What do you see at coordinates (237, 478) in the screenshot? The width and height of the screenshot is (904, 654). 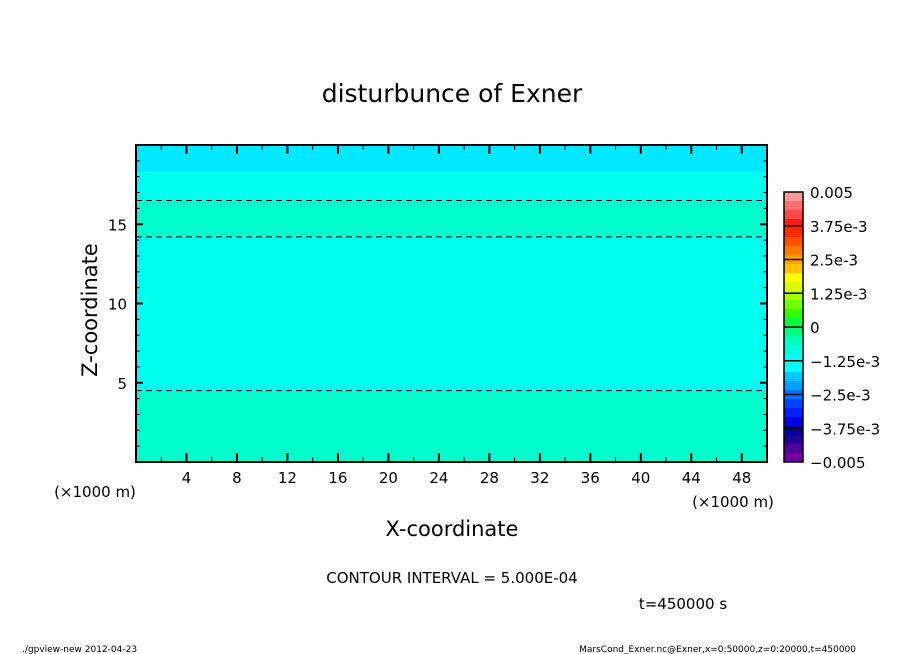 I see `x-tick-label: 8` at bounding box center [237, 478].